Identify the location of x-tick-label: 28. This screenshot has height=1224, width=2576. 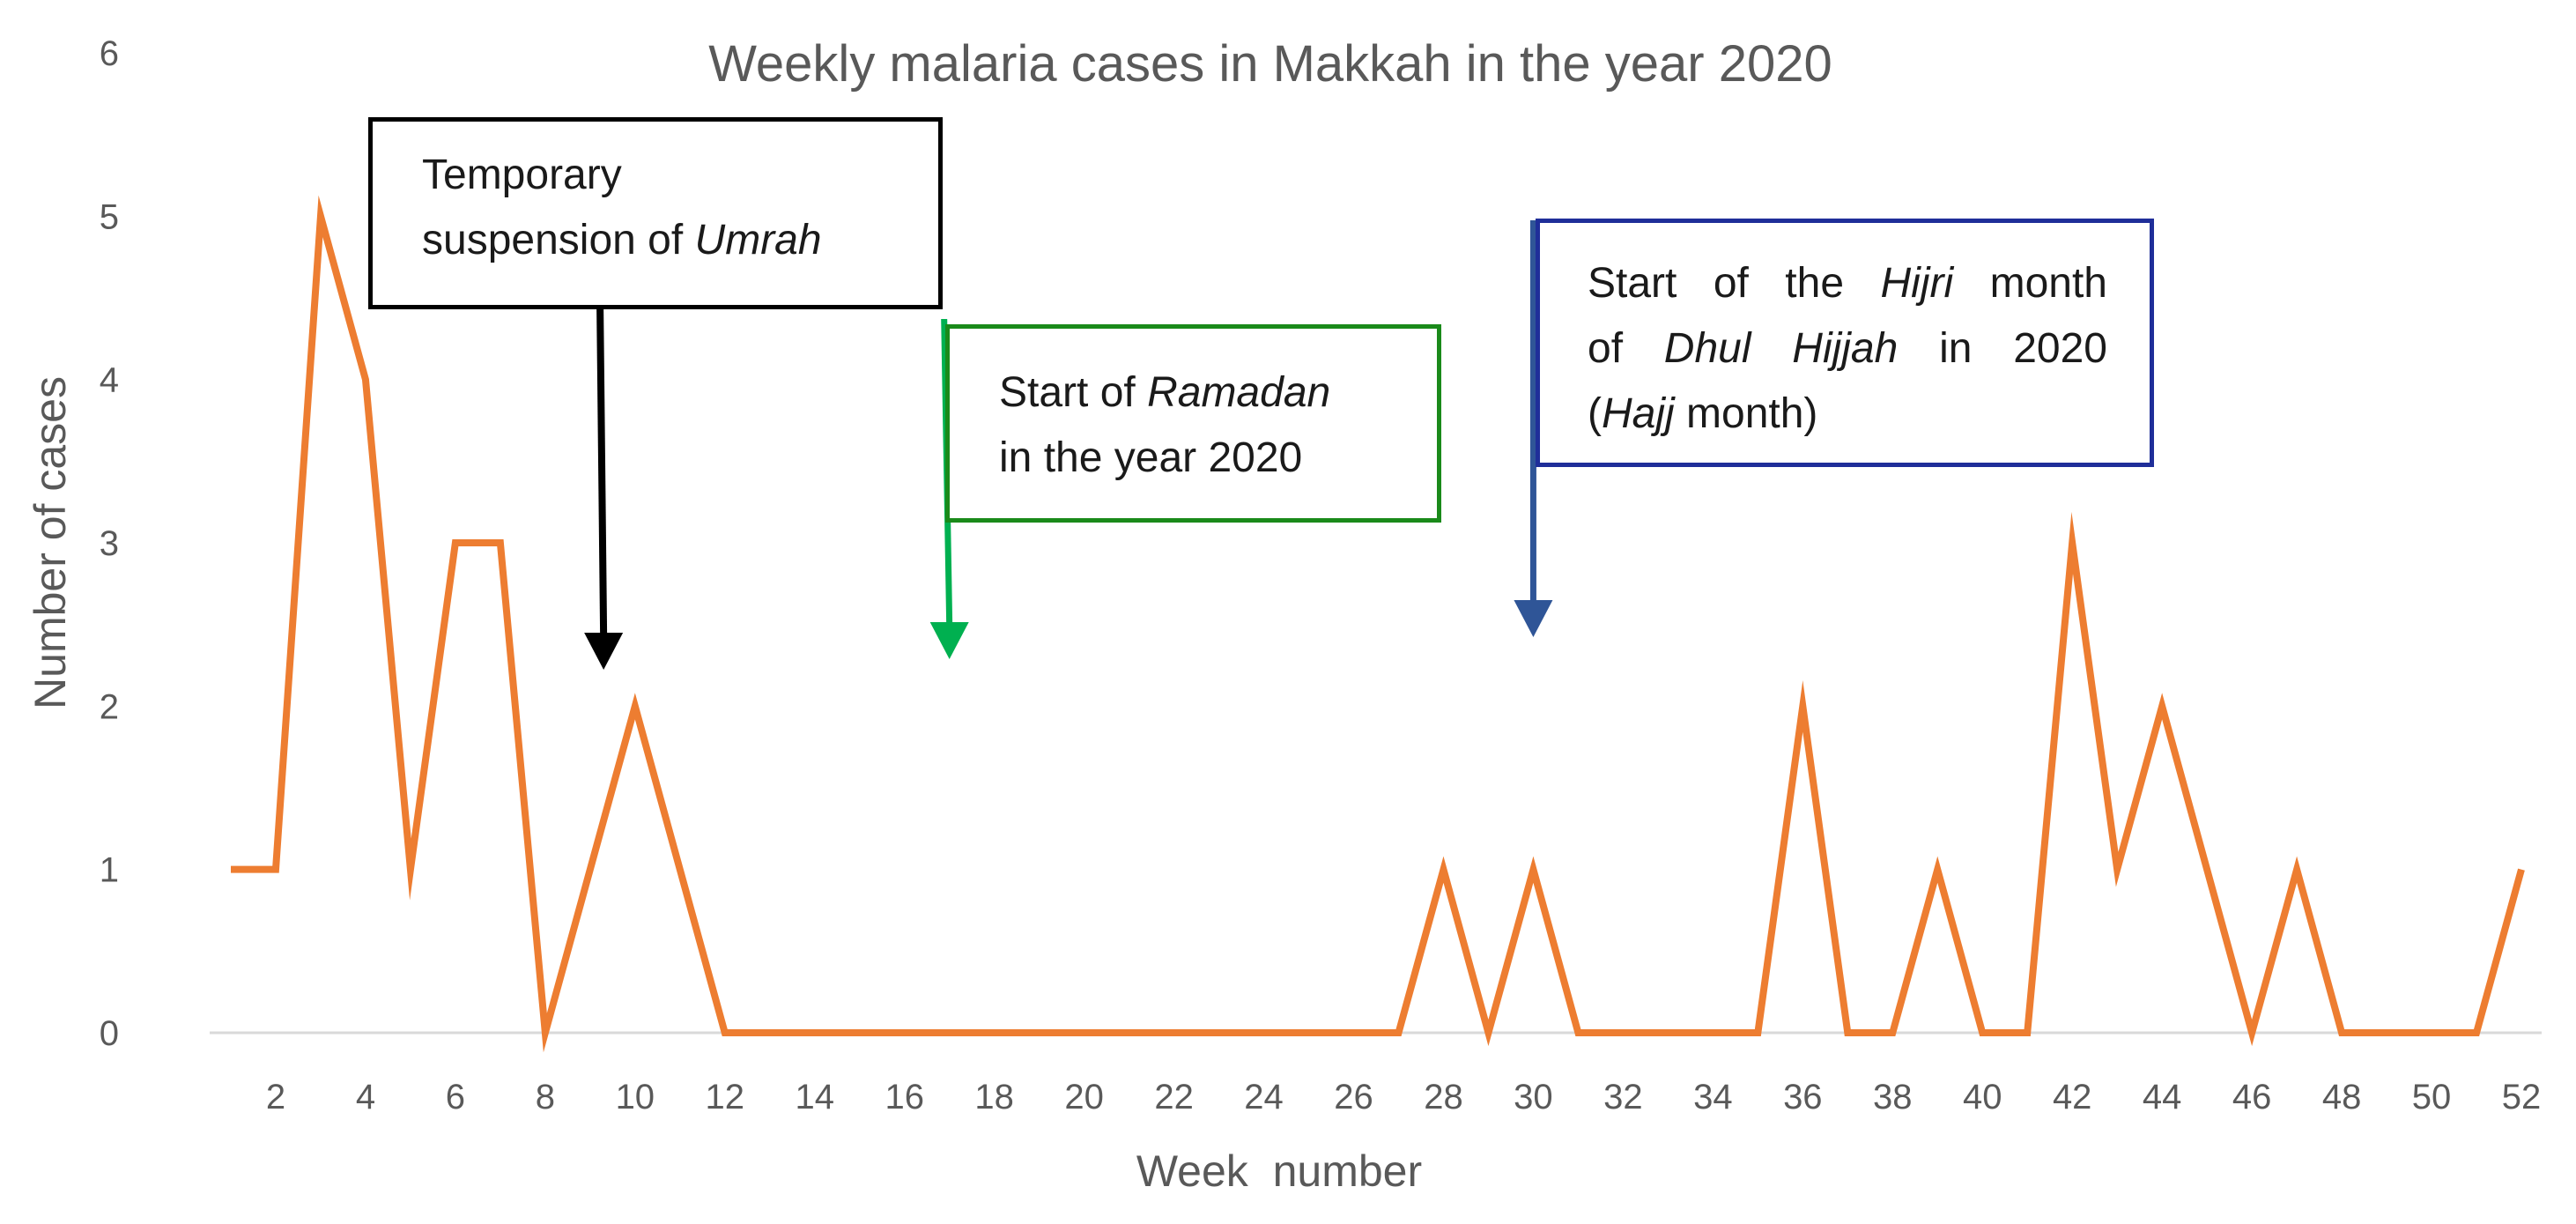
(1444, 1097).